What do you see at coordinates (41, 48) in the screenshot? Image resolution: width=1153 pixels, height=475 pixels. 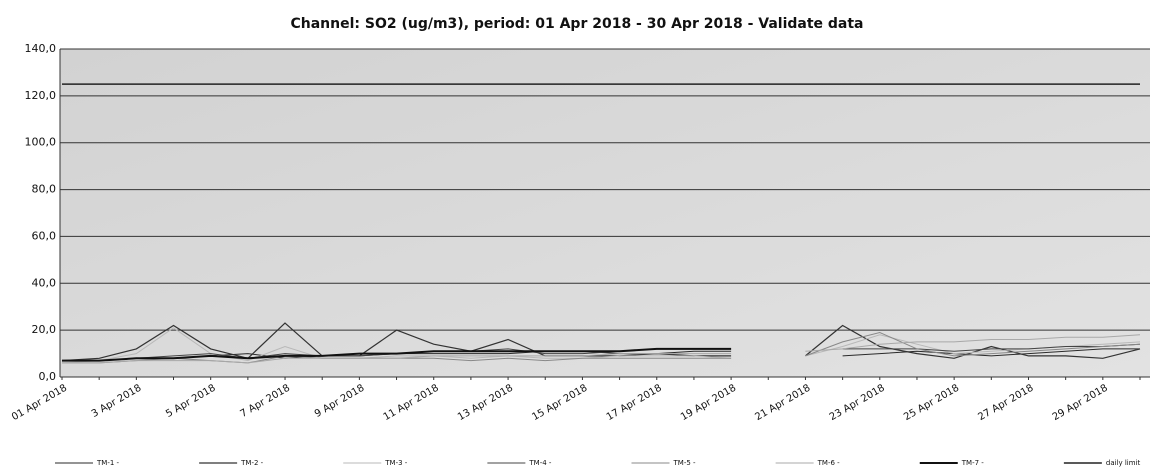 I see `y-tick-label: 140,0` at bounding box center [41, 48].